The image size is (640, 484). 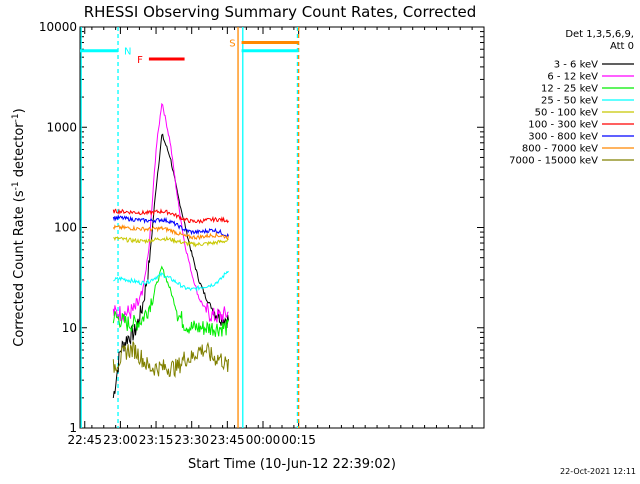 I want to click on x-tick-label: 23:45, so click(x=227, y=440).